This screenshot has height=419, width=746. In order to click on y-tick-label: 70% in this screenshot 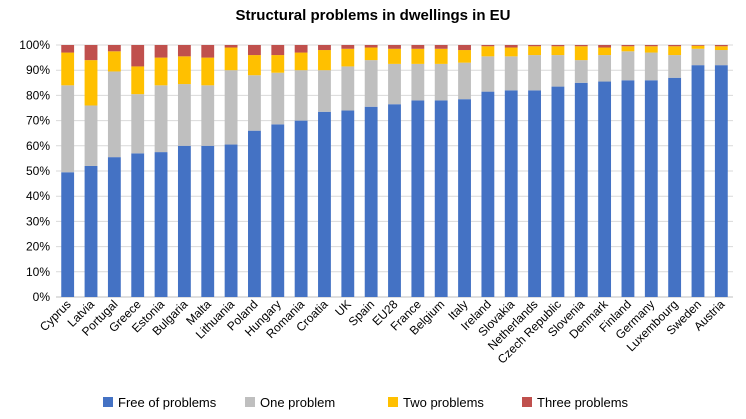, I will do `click(38, 121)`.